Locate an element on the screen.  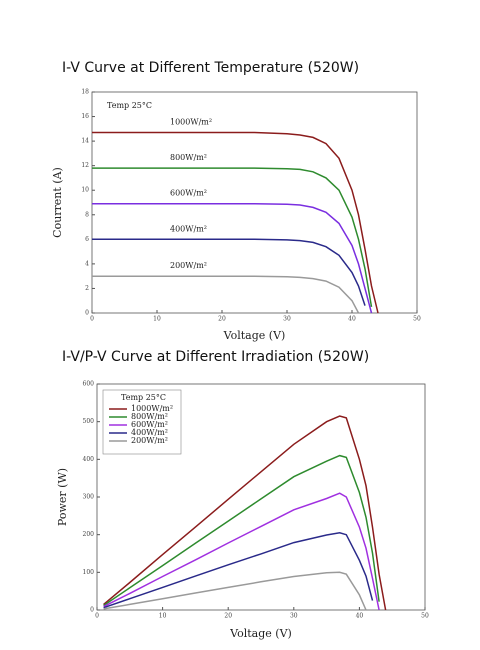
y-tick-label: 14 is located at coordinates (85, 141).